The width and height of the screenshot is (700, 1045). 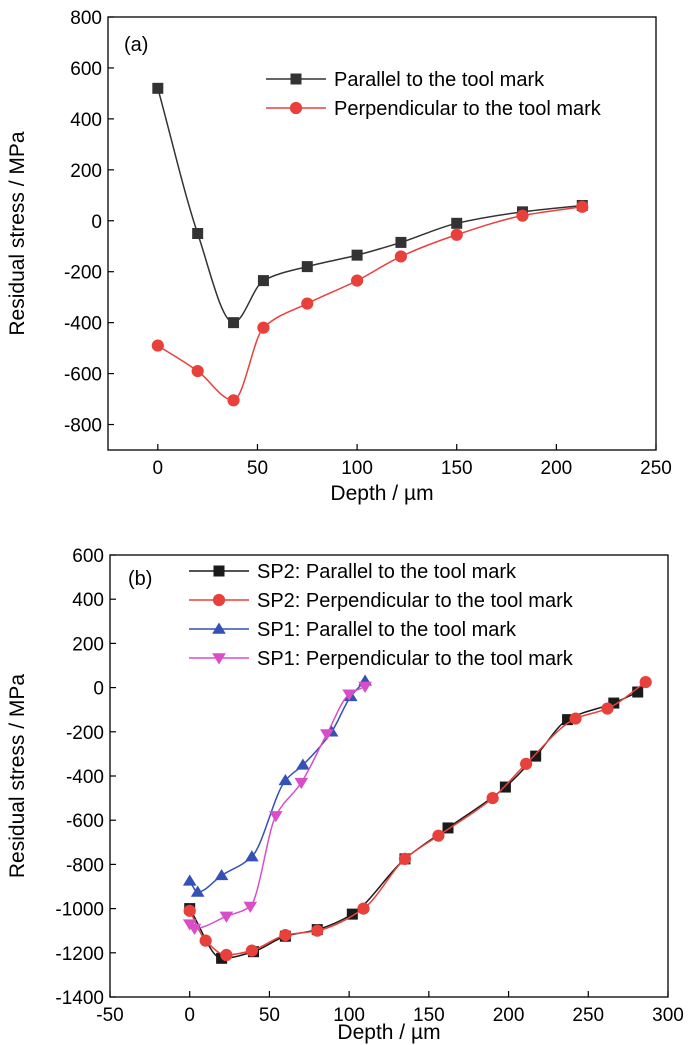 What do you see at coordinates (468, 109) in the screenshot?
I see `legend-entry-label: Perpendicular to the tool mark` at bounding box center [468, 109].